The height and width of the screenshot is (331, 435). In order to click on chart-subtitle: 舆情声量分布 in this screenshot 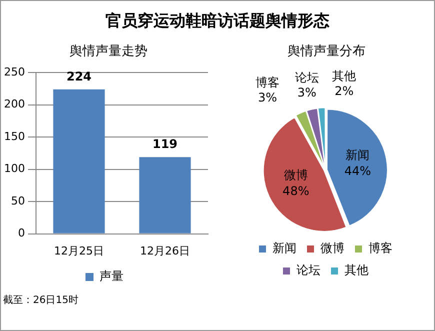, I will do `click(326, 52)`.